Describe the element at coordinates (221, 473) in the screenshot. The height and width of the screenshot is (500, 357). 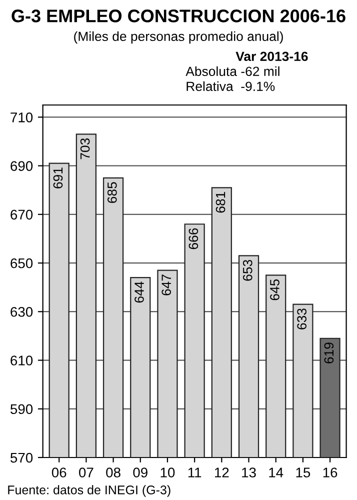
I see `x-tick-label: 12` at that location.